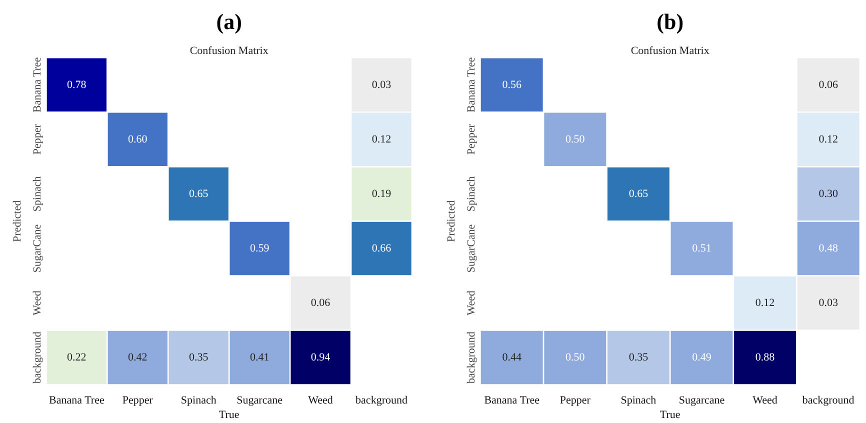 This screenshot has height=423, width=866. Describe the element at coordinates (765, 357) in the screenshot. I see `data-label: 0.88` at that location.